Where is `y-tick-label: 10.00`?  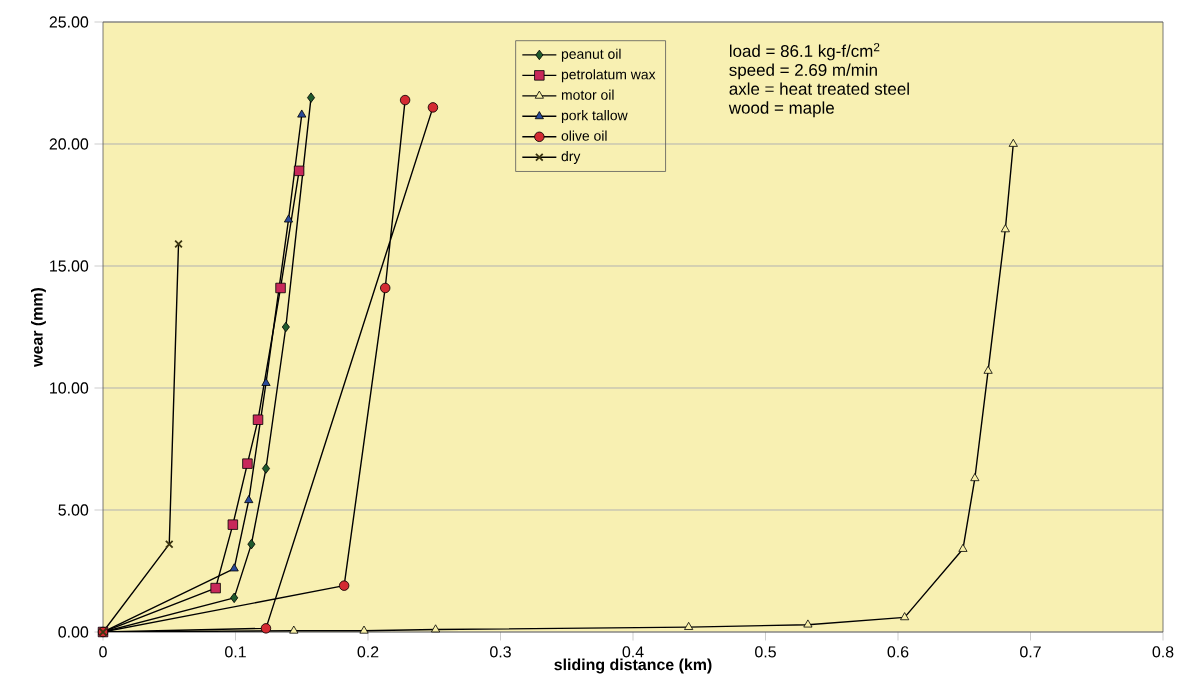 y-tick-label: 10.00 is located at coordinates (69, 388).